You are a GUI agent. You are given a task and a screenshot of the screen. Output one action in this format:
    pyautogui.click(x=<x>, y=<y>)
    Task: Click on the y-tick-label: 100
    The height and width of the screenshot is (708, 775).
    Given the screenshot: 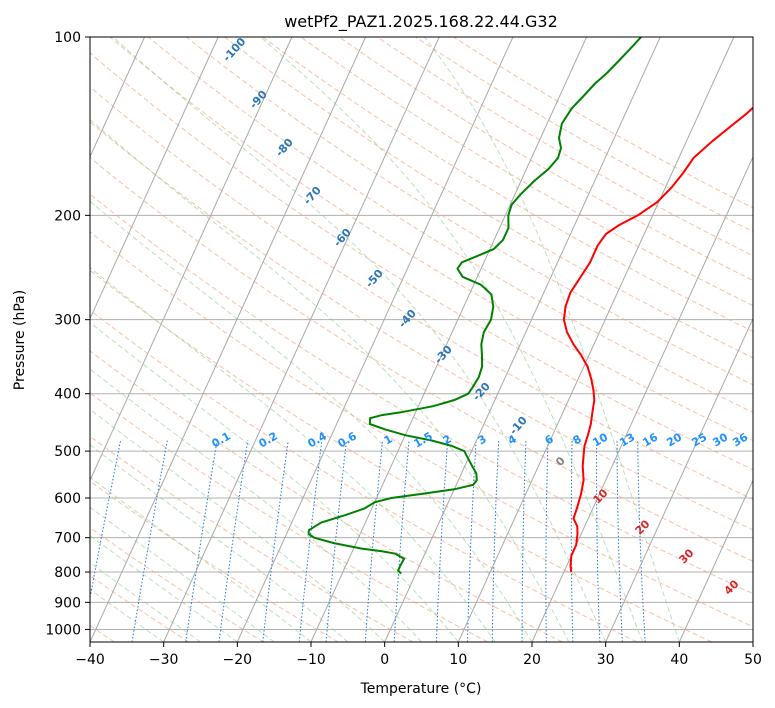 What is the action you would take?
    pyautogui.click(x=67, y=38)
    